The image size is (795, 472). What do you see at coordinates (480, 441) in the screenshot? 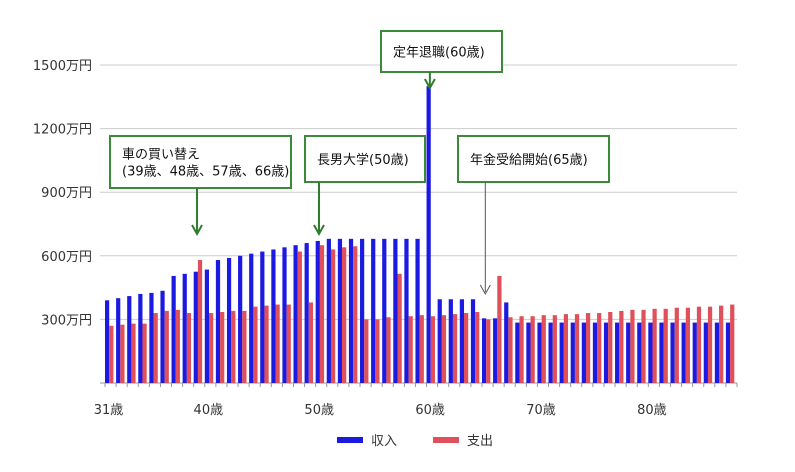
I see `legend-label-expense: 支出` at bounding box center [480, 441].